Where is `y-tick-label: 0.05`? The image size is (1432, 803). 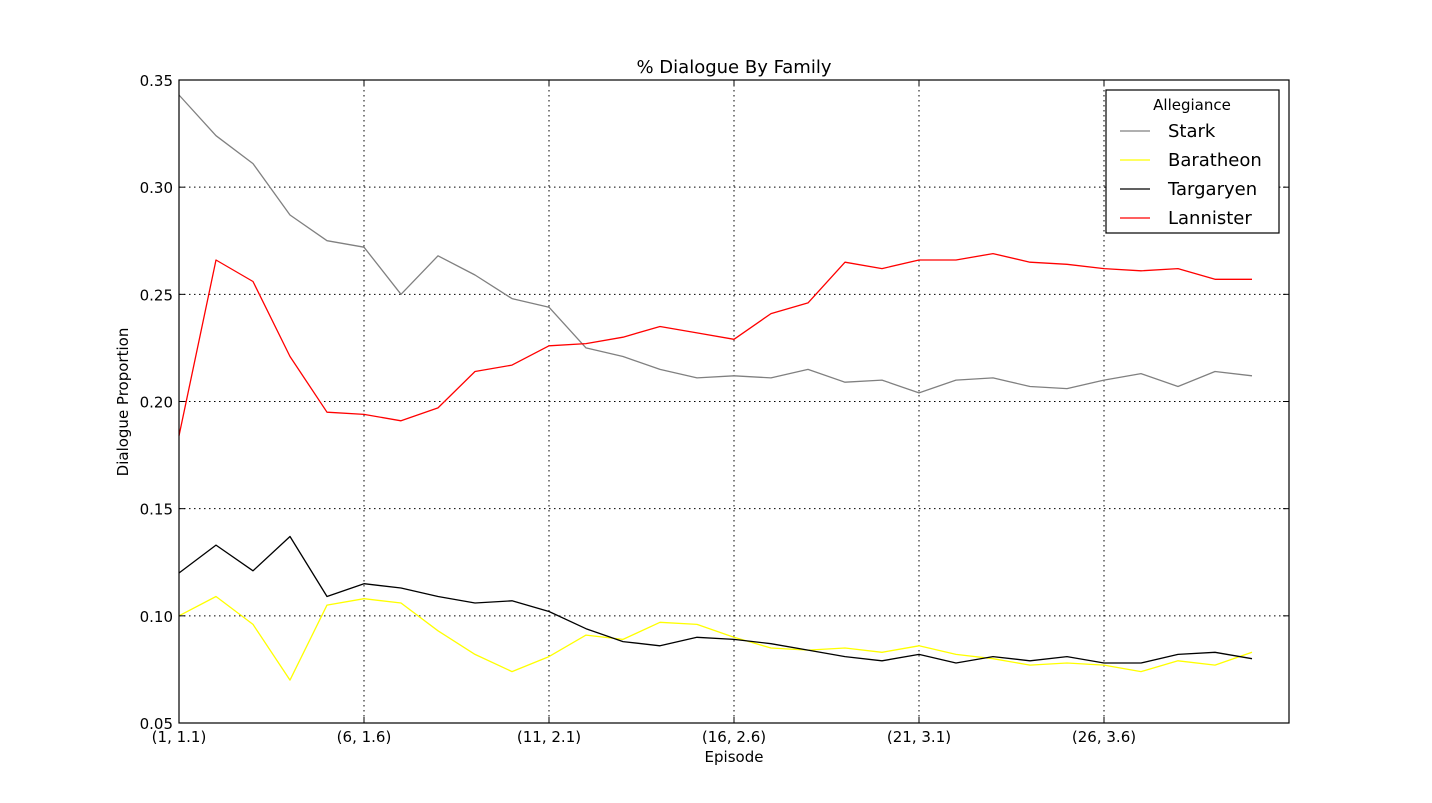
y-tick-label: 0.05 is located at coordinates (156, 724).